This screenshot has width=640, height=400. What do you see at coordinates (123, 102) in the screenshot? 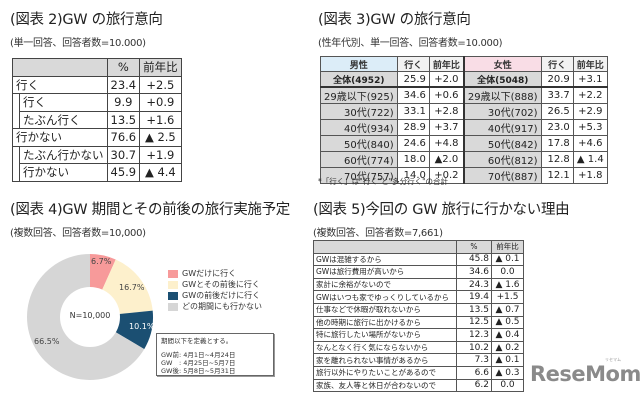
I see `row-percent: 9.9` at bounding box center [123, 102].